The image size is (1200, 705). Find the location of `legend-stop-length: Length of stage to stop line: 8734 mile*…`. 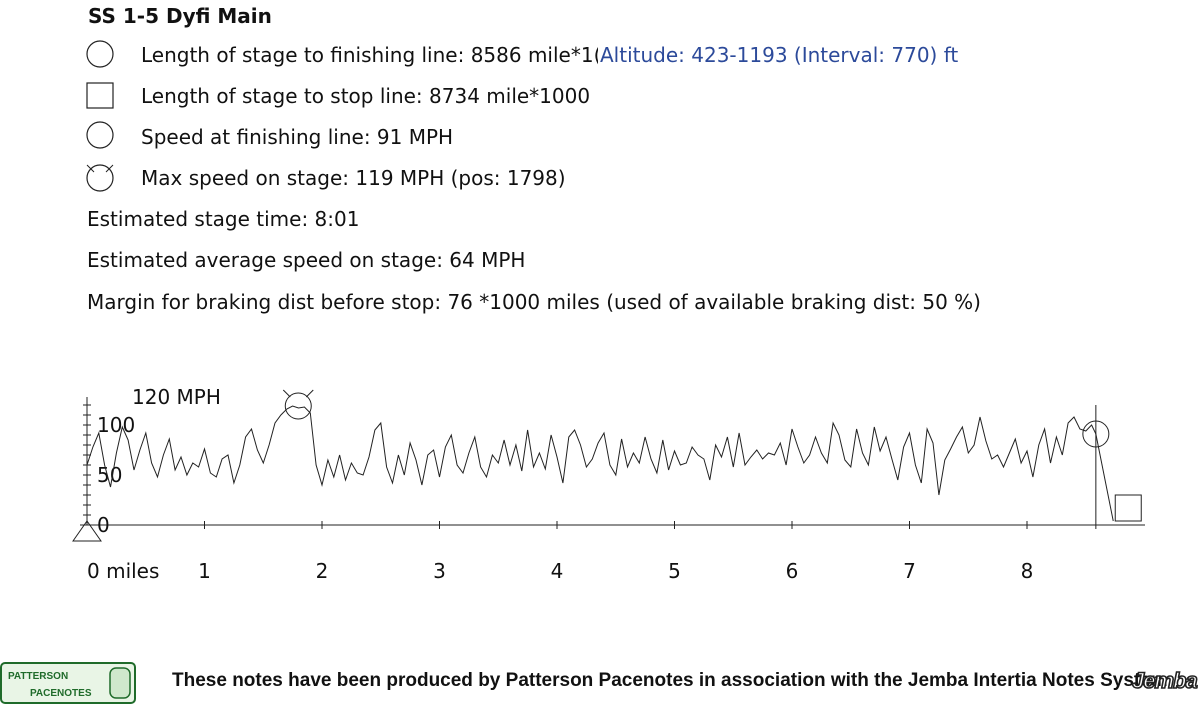

legend-stop-length: Length of stage to stop line: 8734 mile*… is located at coordinates (366, 96).